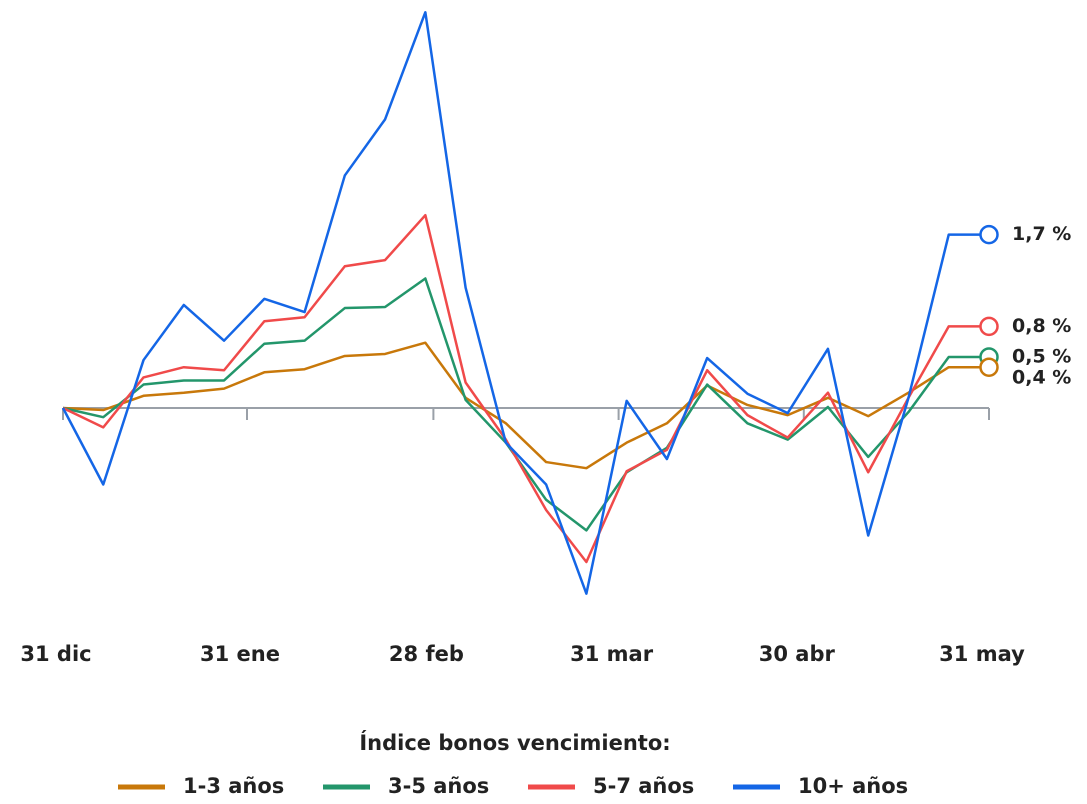  What do you see at coordinates (643, 786) in the screenshot?
I see `legend-label: 5-7 años` at bounding box center [643, 786].